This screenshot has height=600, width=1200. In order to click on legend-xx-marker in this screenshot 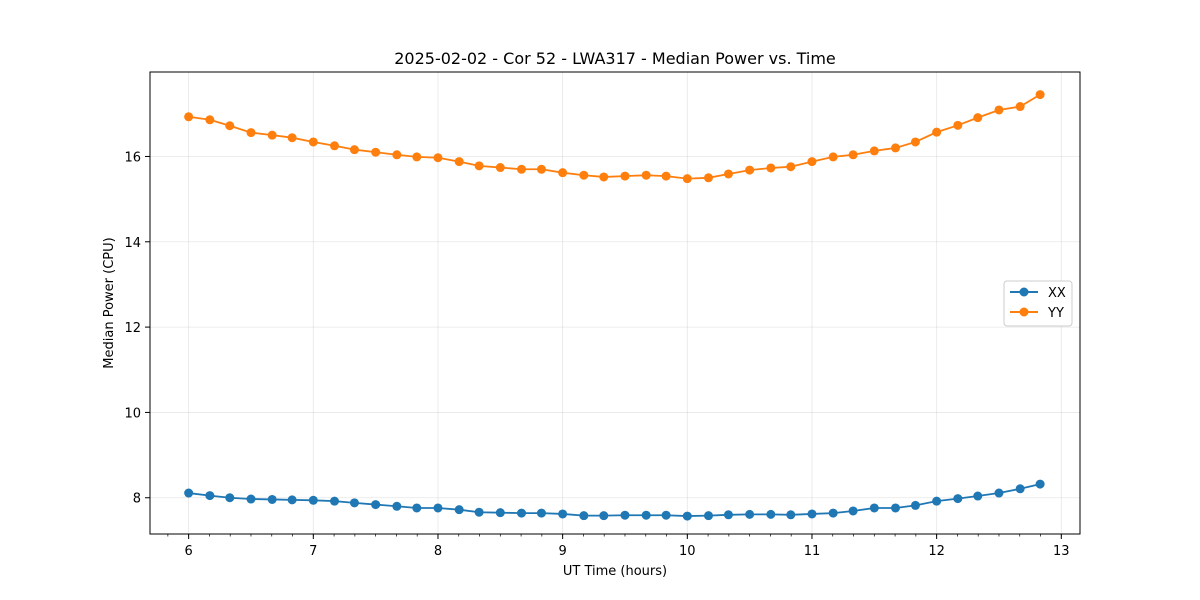, I will do `click(1024, 292)`.